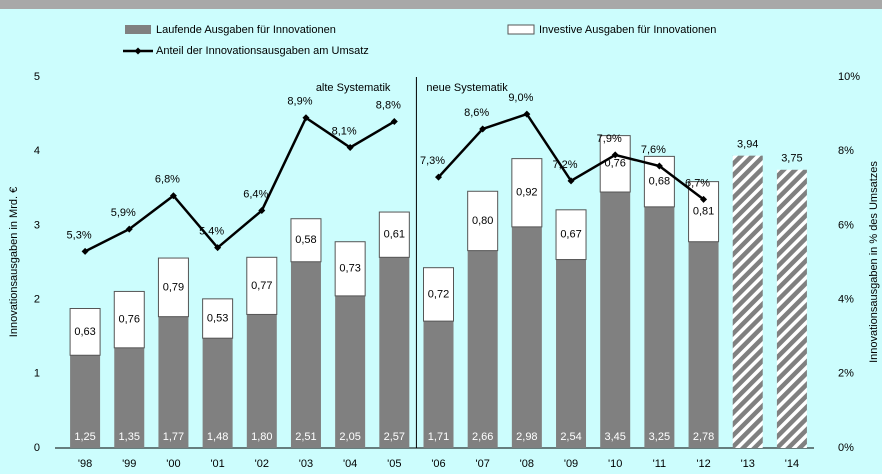 The width and height of the screenshot is (882, 474). I want to click on bar-label: 0,53, so click(217, 318).